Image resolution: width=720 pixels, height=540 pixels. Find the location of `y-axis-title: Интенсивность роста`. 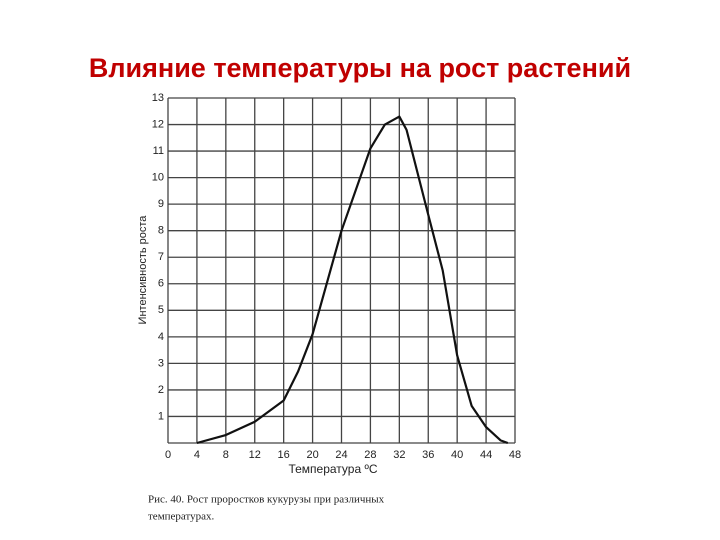

y-axis-title: Интенсивность роста is located at coordinates (143, 270).